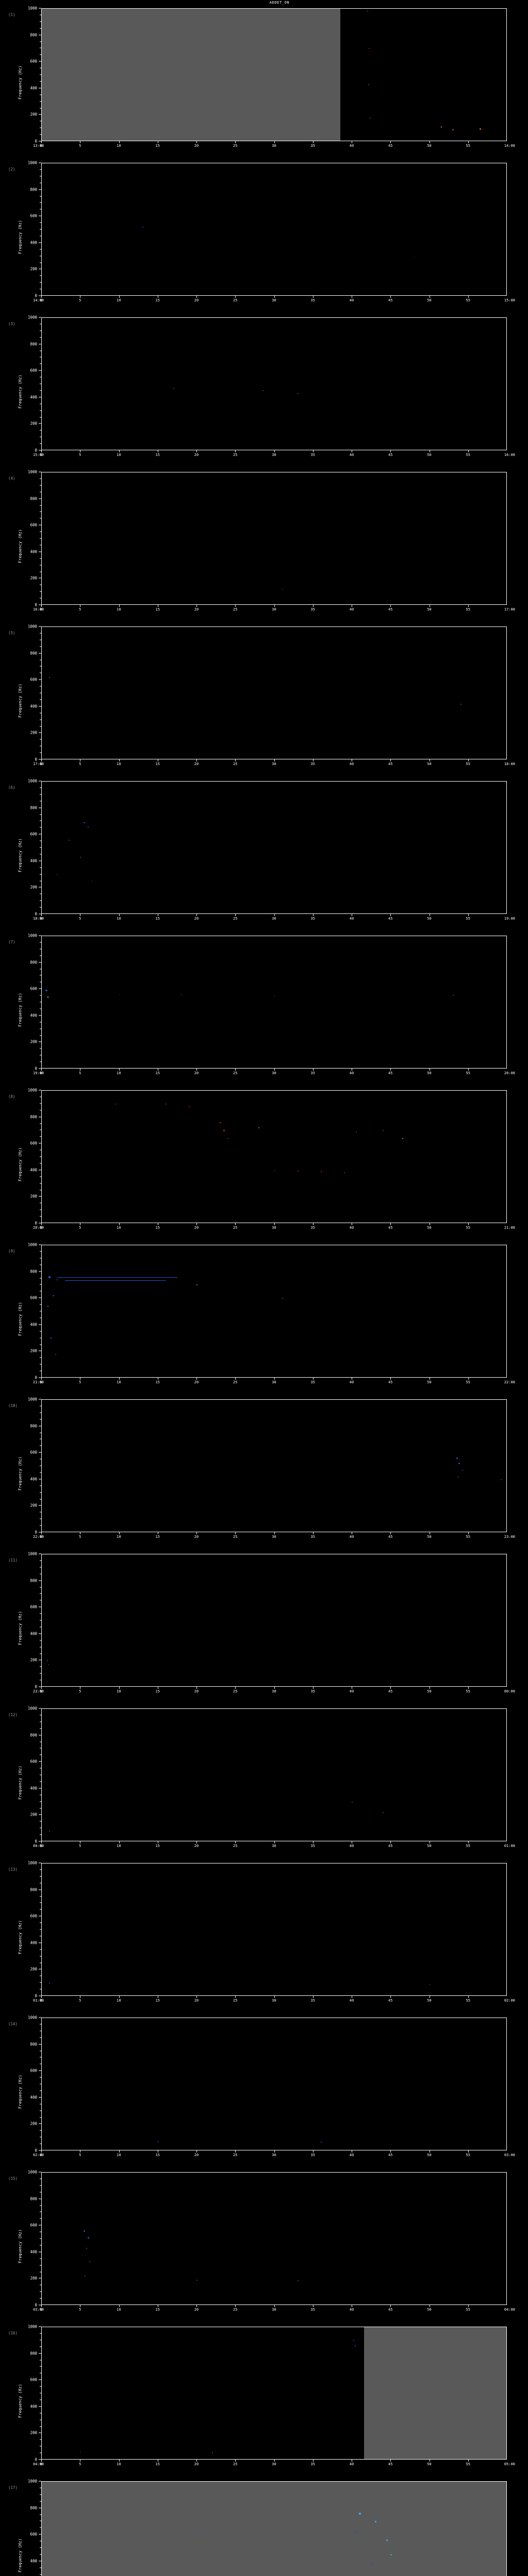 This screenshot has width=528, height=2576. Describe the element at coordinates (509, 1537) in the screenshot. I see `panel-end-time: 23:00` at that location.